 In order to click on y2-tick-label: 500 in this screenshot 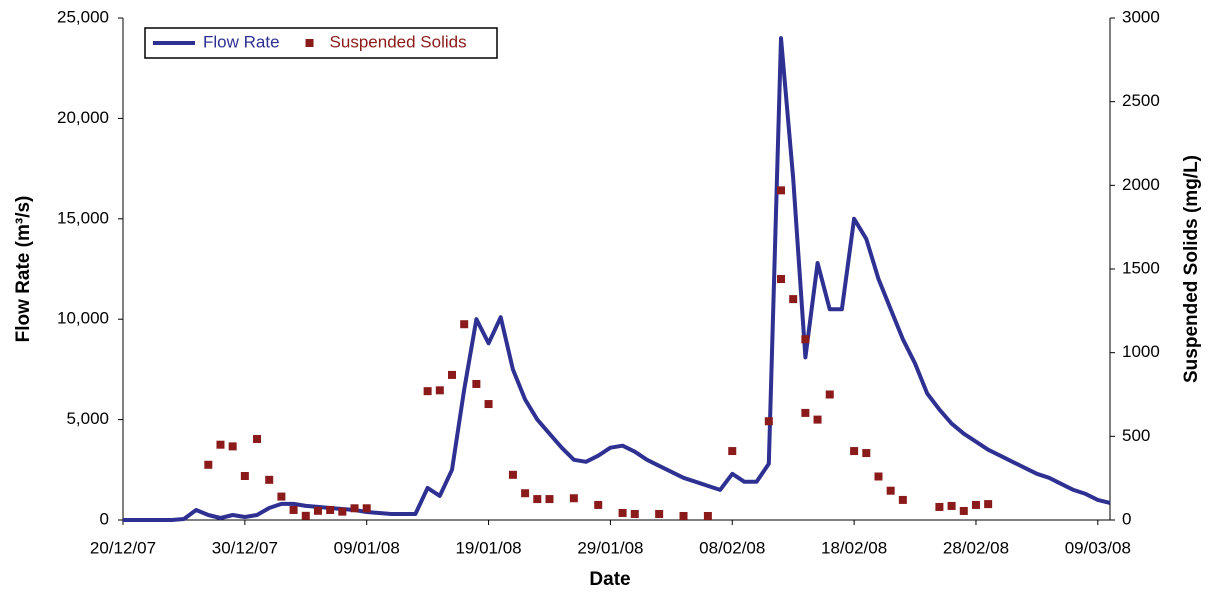, I will do `click(1136, 435)`.